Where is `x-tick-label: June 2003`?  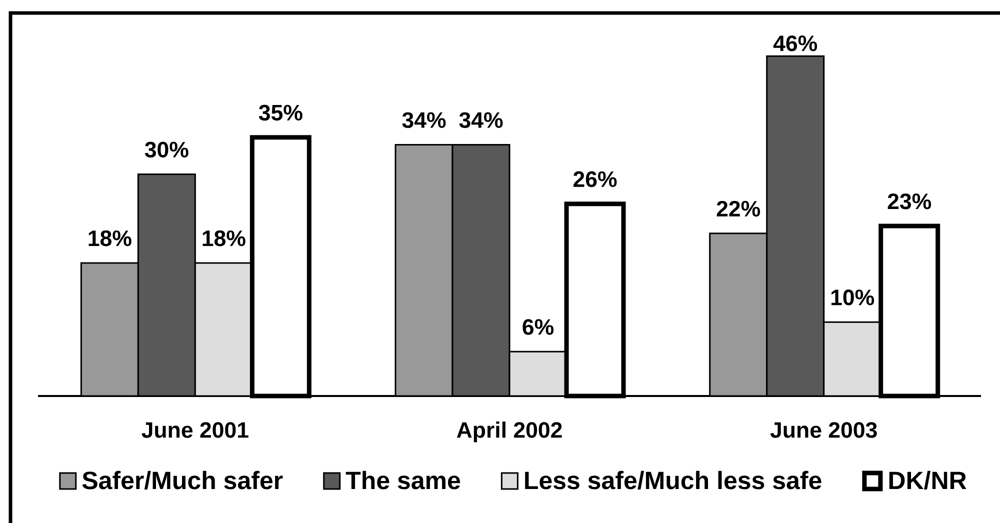 x-tick-label: June 2003 is located at coordinates (823, 430).